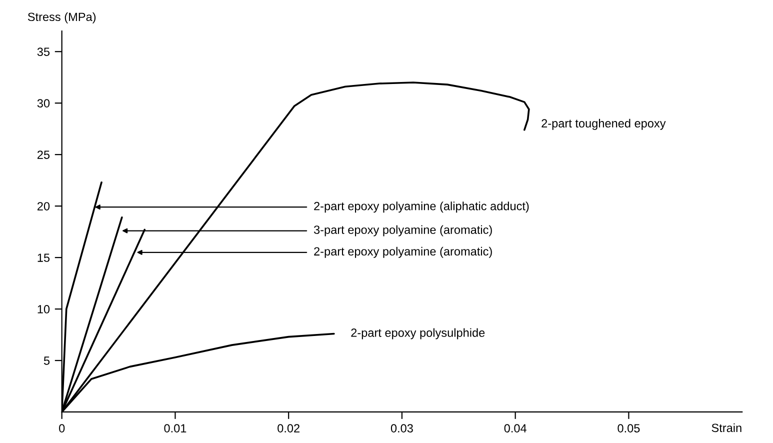 This screenshot has width=773, height=443. What do you see at coordinates (44, 309) in the screenshot?
I see `y-tick-label: 10` at bounding box center [44, 309].